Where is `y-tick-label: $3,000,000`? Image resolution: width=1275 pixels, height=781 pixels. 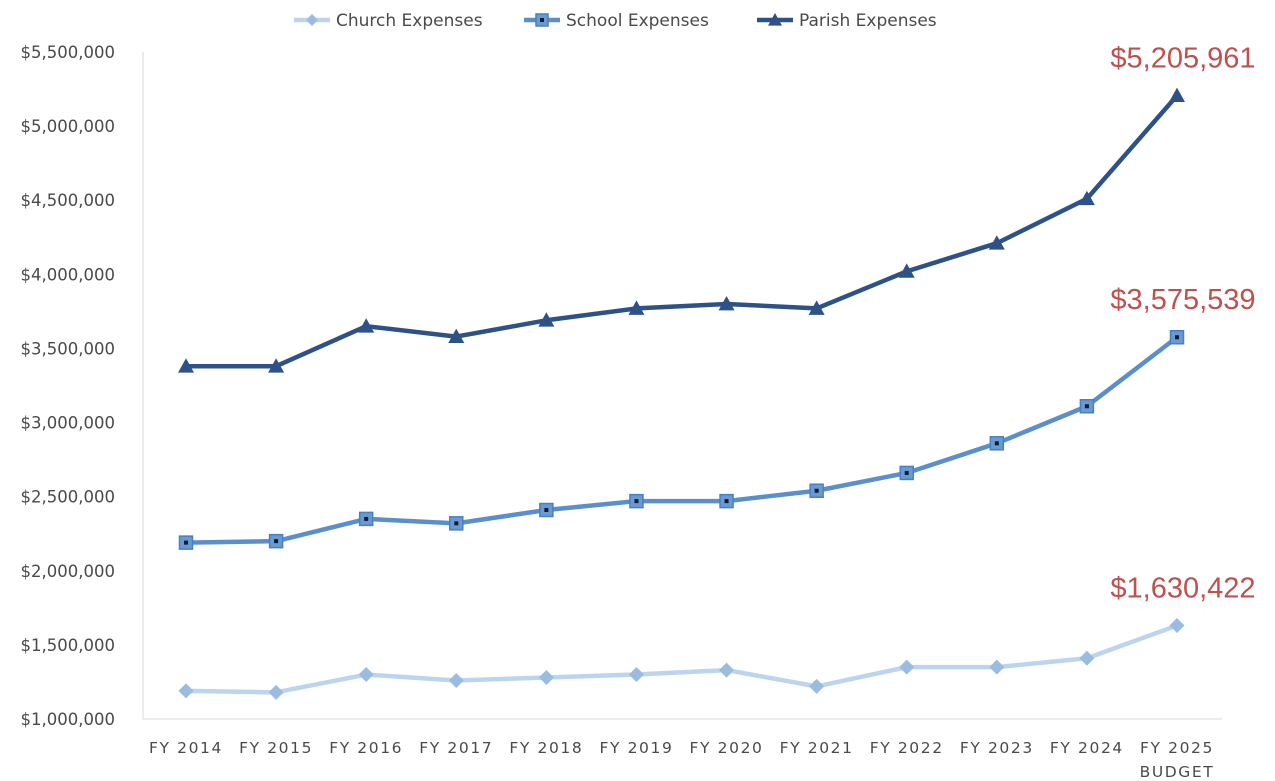
y-tick-label: $3,000,000 is located at coordinates (68, 423).